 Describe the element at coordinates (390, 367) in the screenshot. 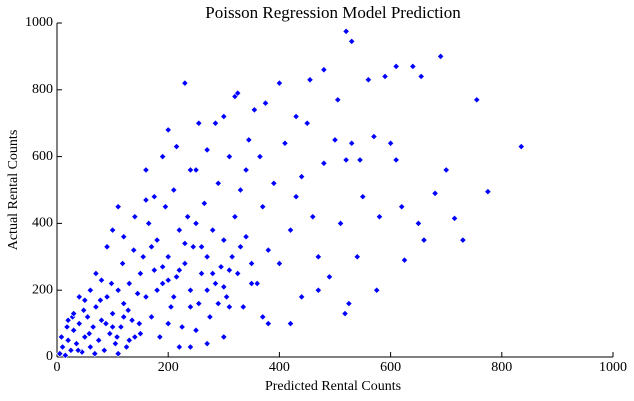

I see `x-tick-label: 600` at that location.